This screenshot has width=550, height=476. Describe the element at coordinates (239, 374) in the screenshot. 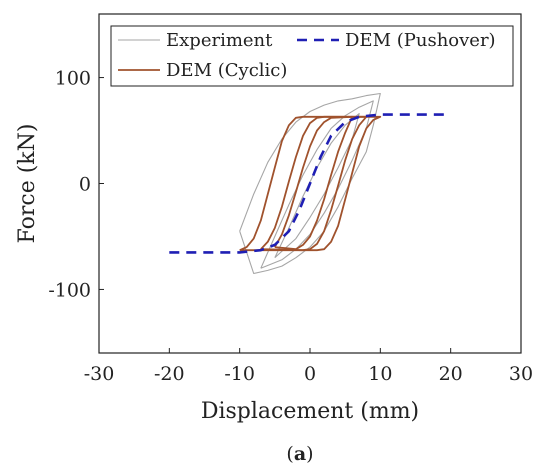

I see `x-tick-label: -10` at that location.